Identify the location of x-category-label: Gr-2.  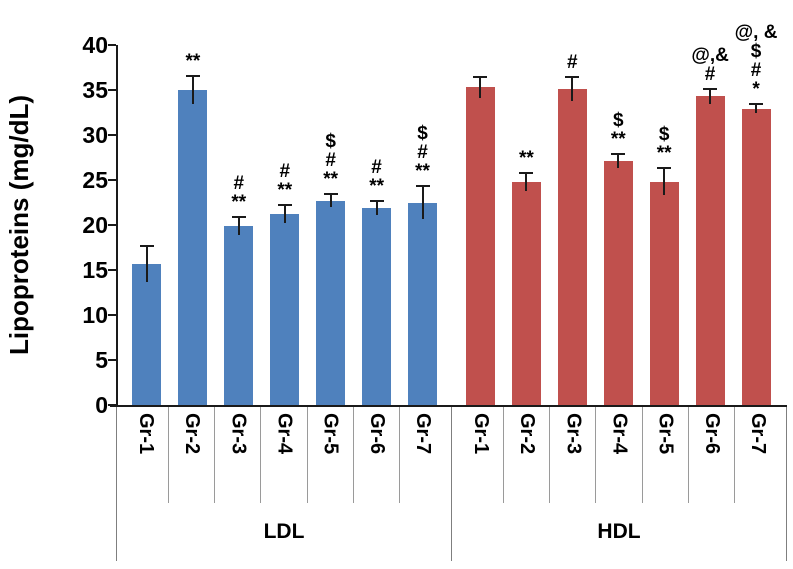
(527, 434).